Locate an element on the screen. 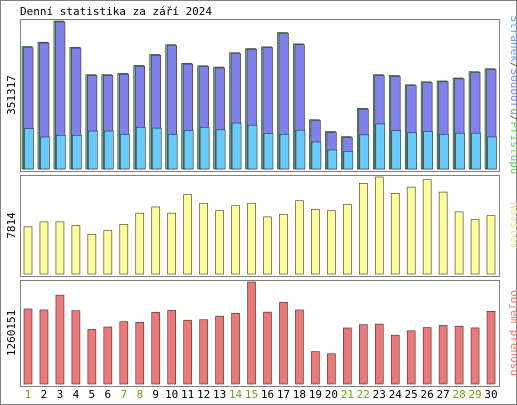  x-tick-label: 21 is located at coordinates (347, 394).